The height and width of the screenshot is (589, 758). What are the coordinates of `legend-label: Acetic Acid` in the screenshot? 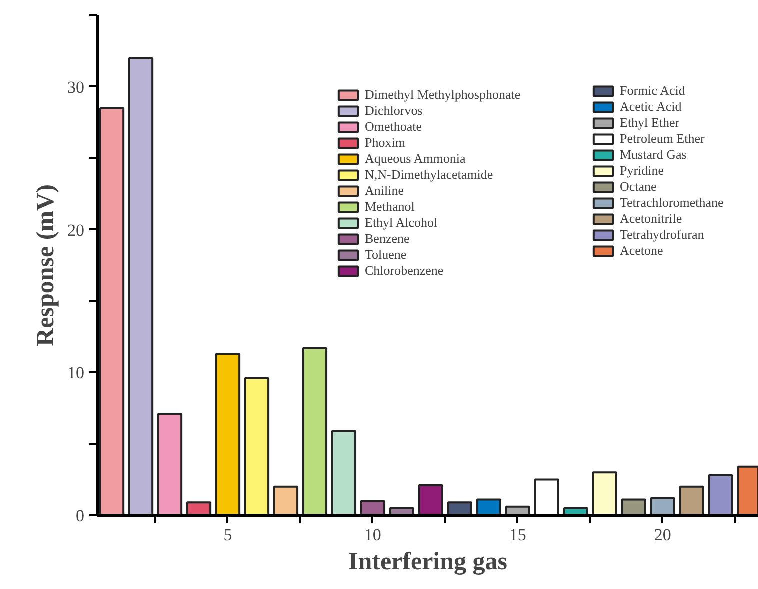 It's located at (651, 107).